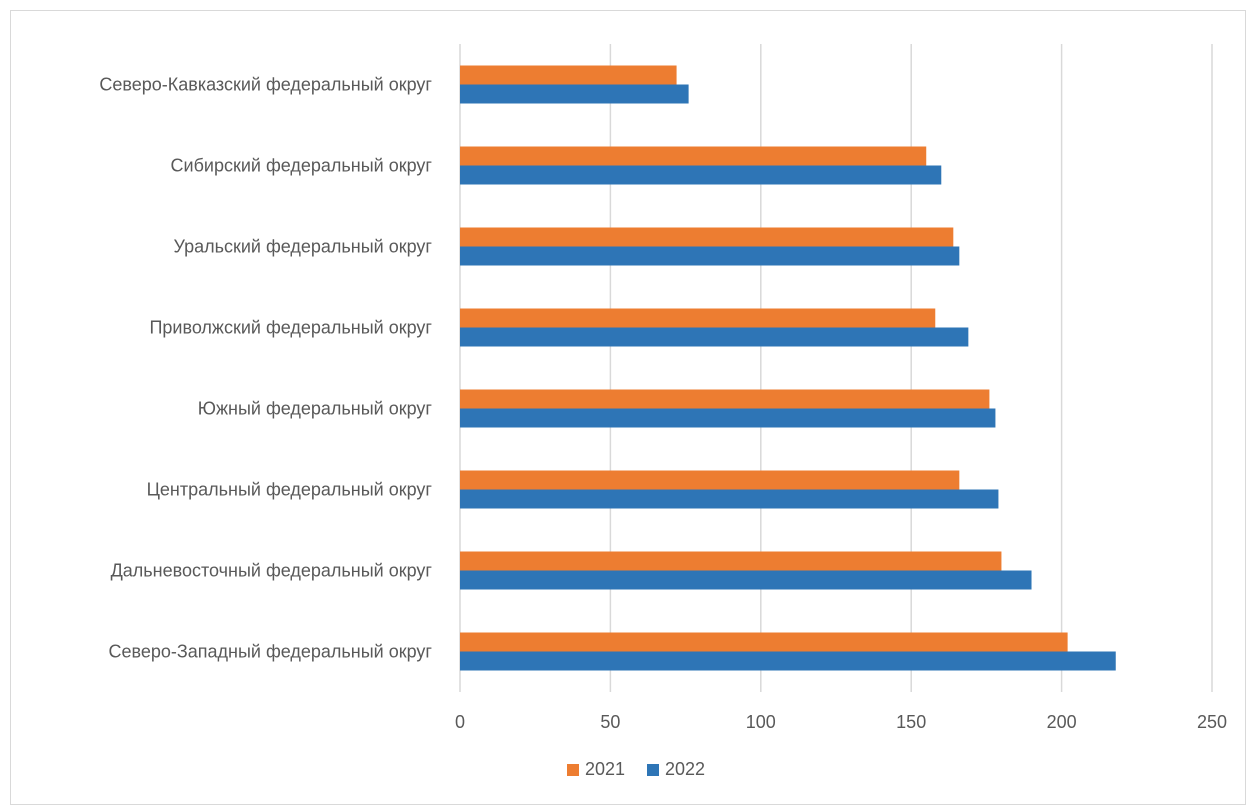 The height and width of the screenshot is (807, 1248). I want to click on category-label: Уральский федеральный округ, so click(302, 247).